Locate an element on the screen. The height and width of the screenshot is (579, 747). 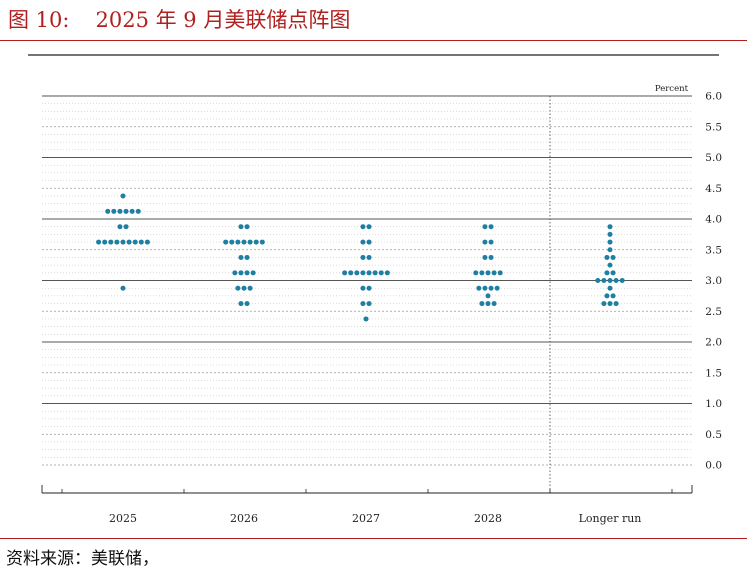
x-tick-label: 2027 is located at coordinates (366, 518).